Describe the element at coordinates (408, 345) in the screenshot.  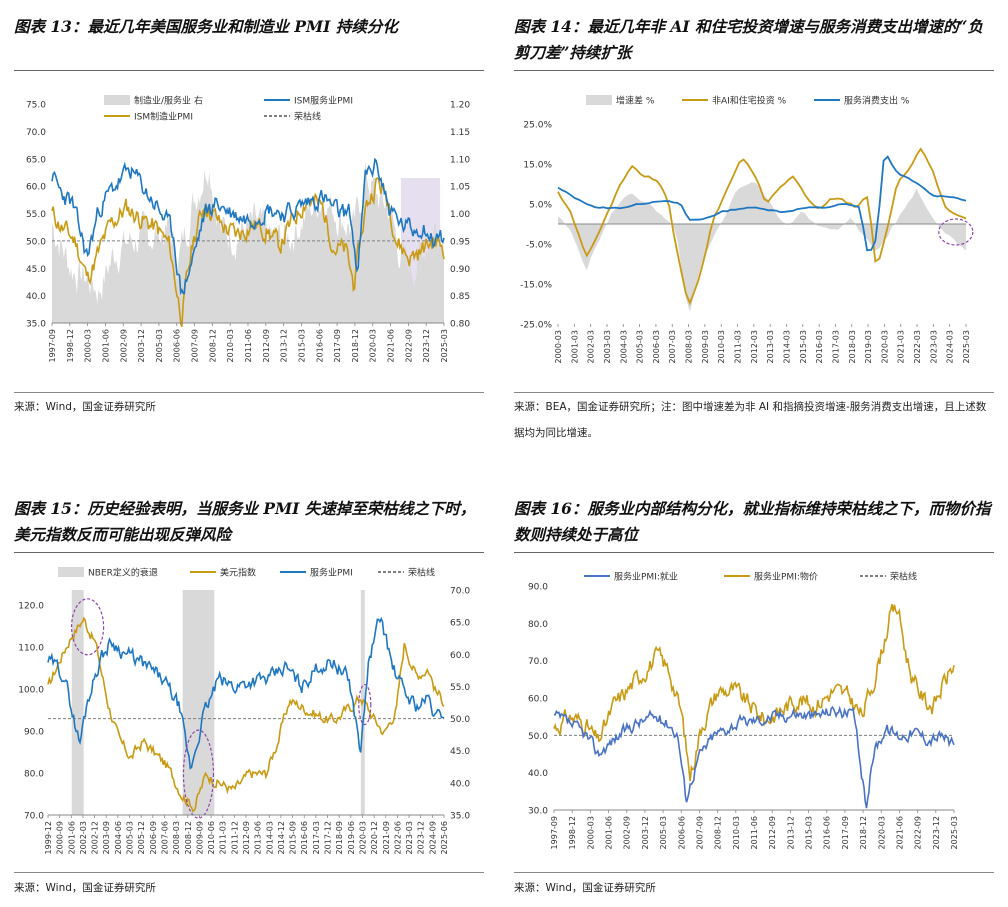
I see `chart-13-x-tick-label: 2022-09` at that location.